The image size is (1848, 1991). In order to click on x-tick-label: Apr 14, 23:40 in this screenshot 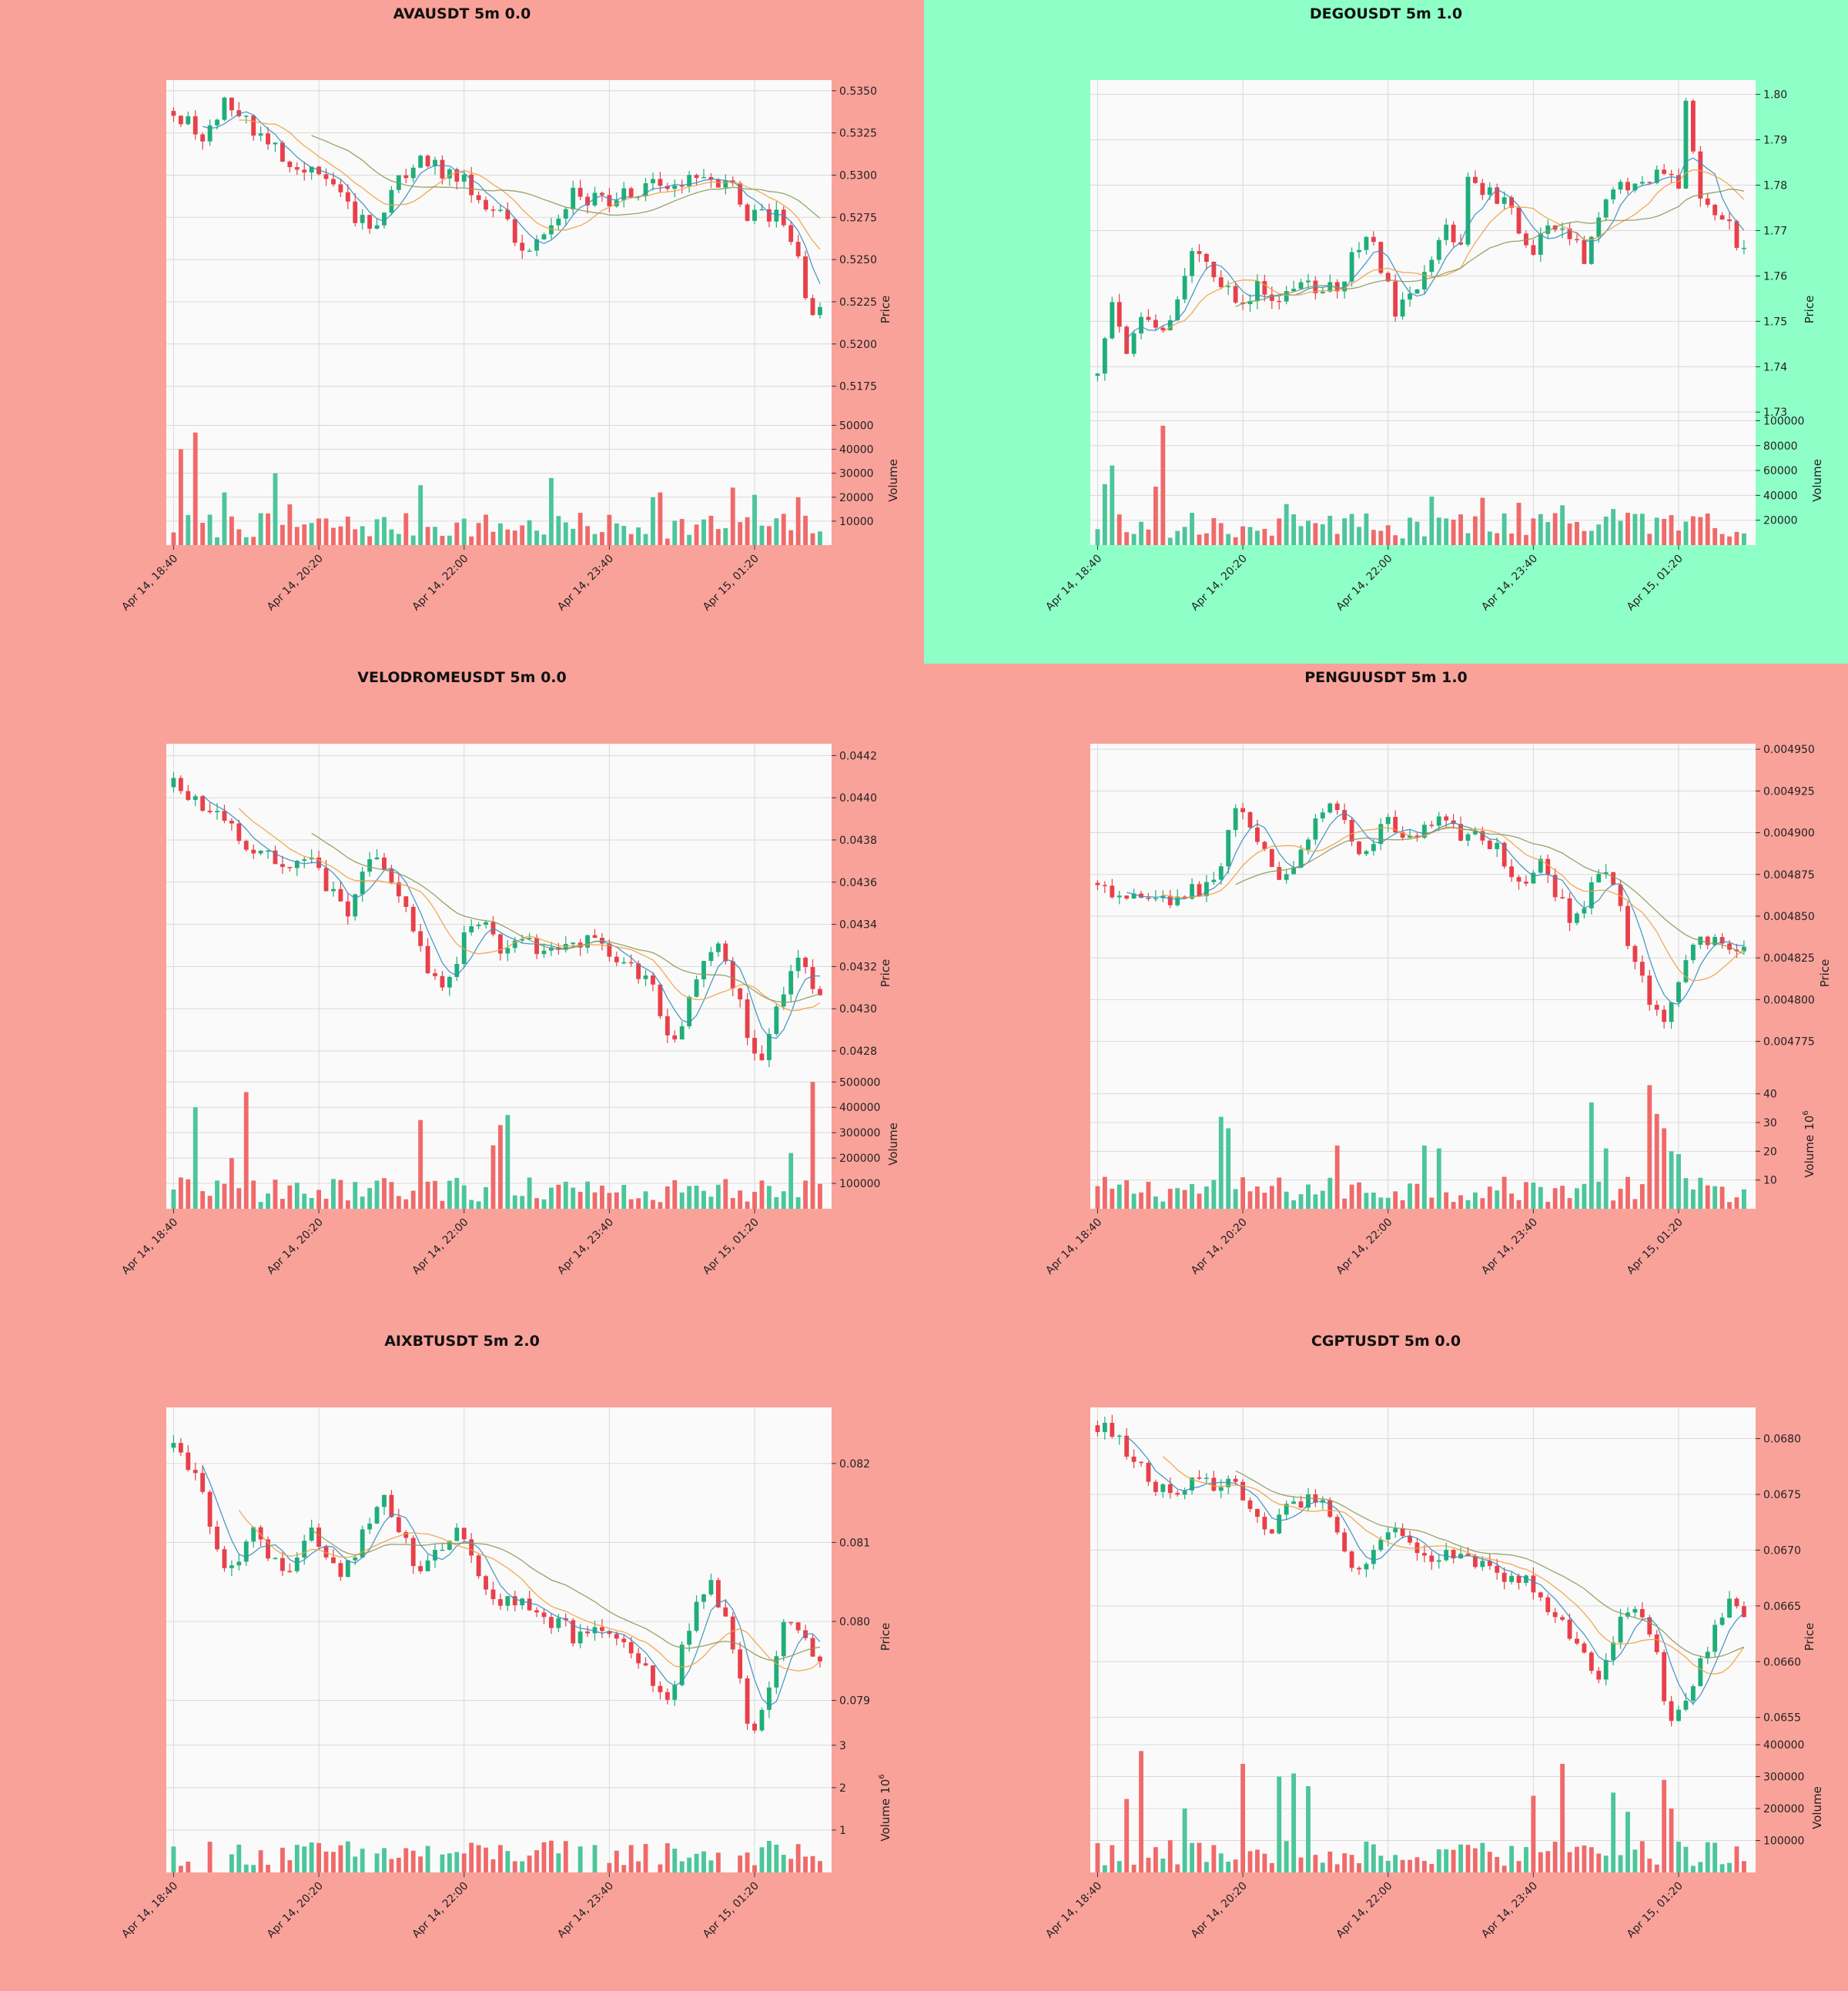, I will do `click(1509, 583)`.